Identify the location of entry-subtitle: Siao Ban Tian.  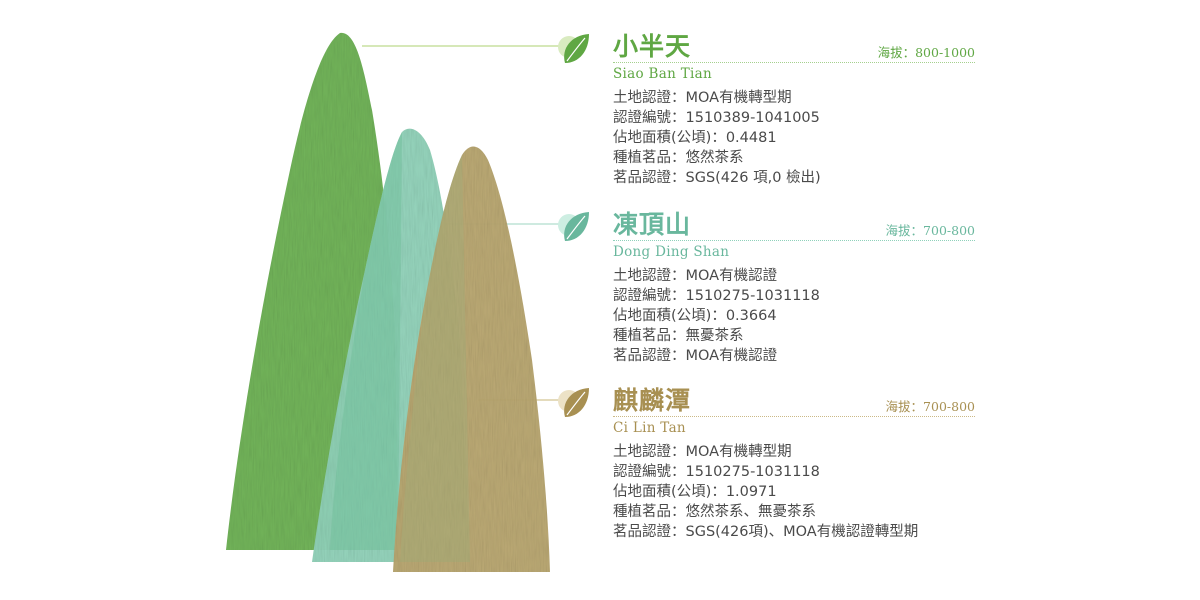
(662, 74).